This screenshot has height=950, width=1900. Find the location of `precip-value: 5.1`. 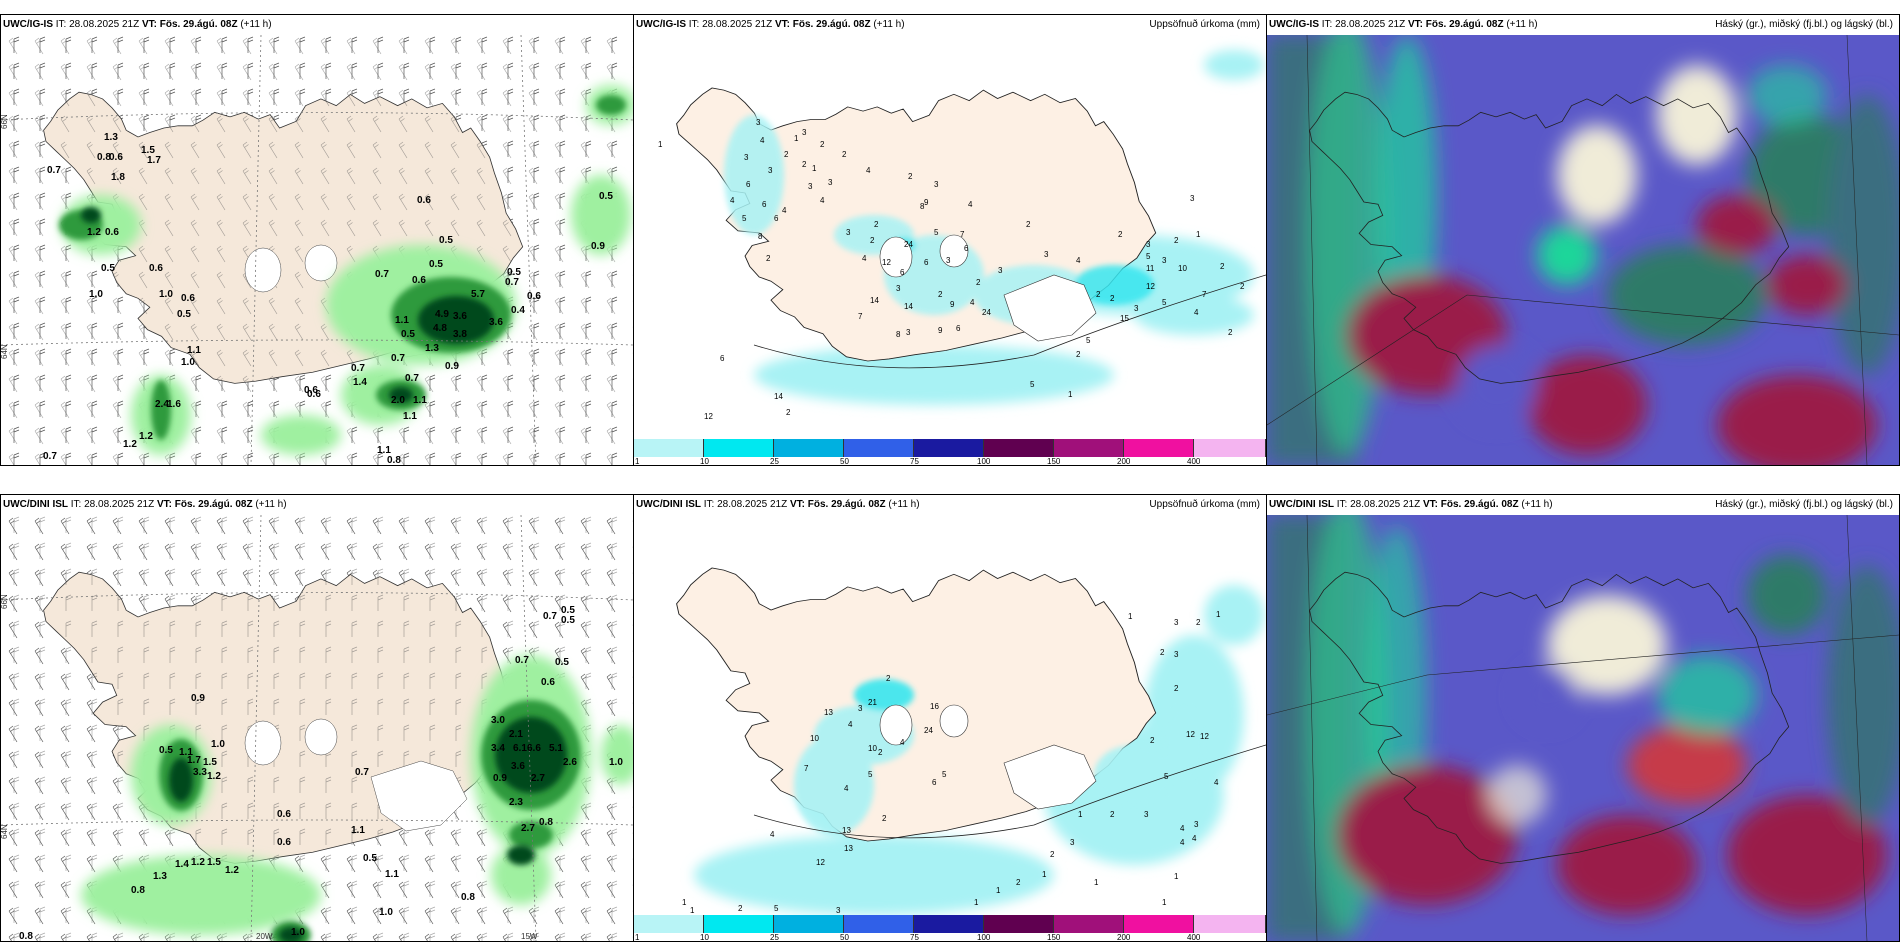

precip-value: 5.1 is located at coordinates (556, 748).